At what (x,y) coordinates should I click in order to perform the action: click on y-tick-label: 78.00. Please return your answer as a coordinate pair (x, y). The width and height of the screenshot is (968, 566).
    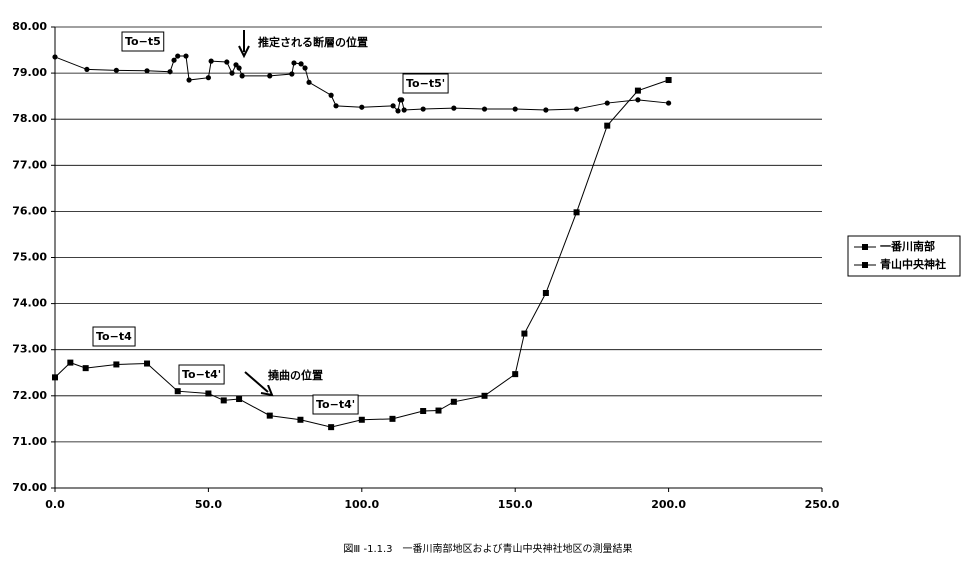
    Looking at the image, I should click on (29, 118).